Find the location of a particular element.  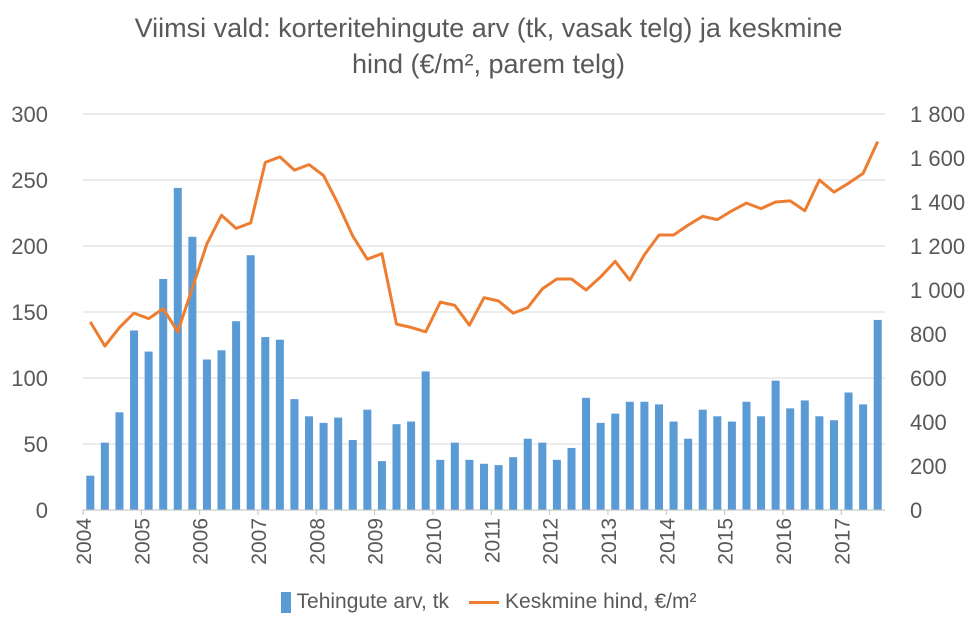

y-right-tick-label: 1 800 is located at coordinates (937, 114).